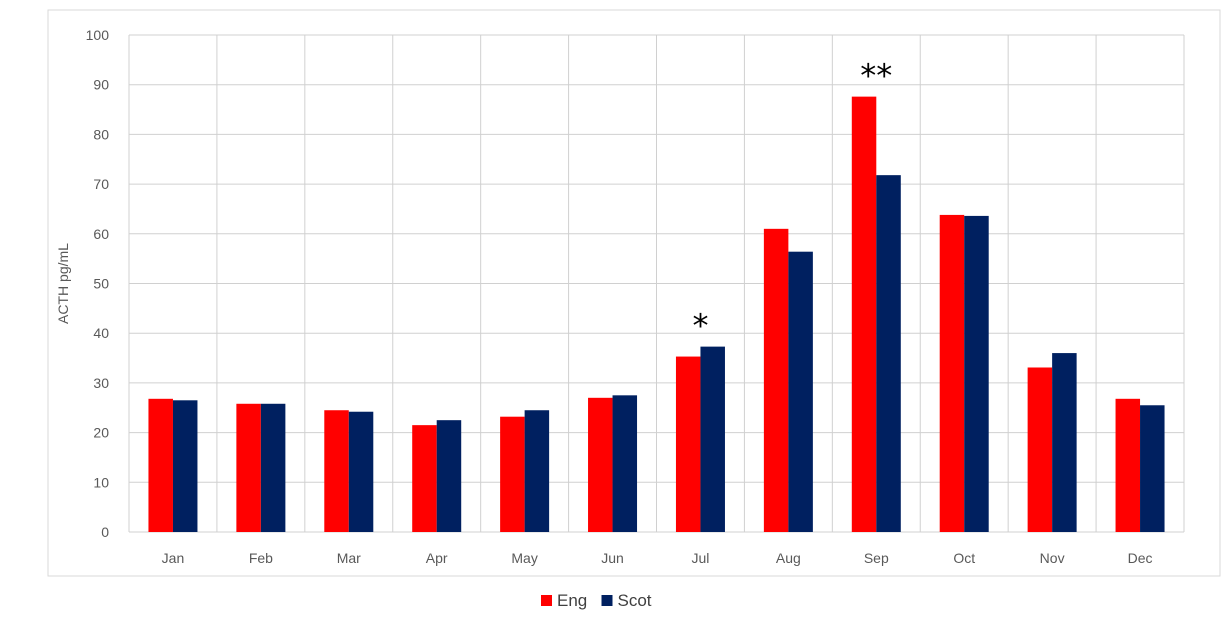 Image resolution: width=1230 pixels, height=641 pixels. Describe the element at coordinates (336, 471) in the screenshot. I see `bar-eng-mar` at that location.